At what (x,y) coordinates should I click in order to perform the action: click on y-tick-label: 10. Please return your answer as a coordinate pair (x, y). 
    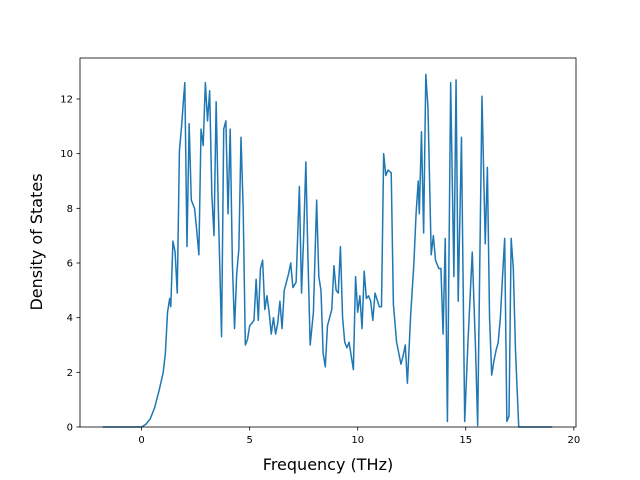
    Looking at the image, I should click on (66, 154).